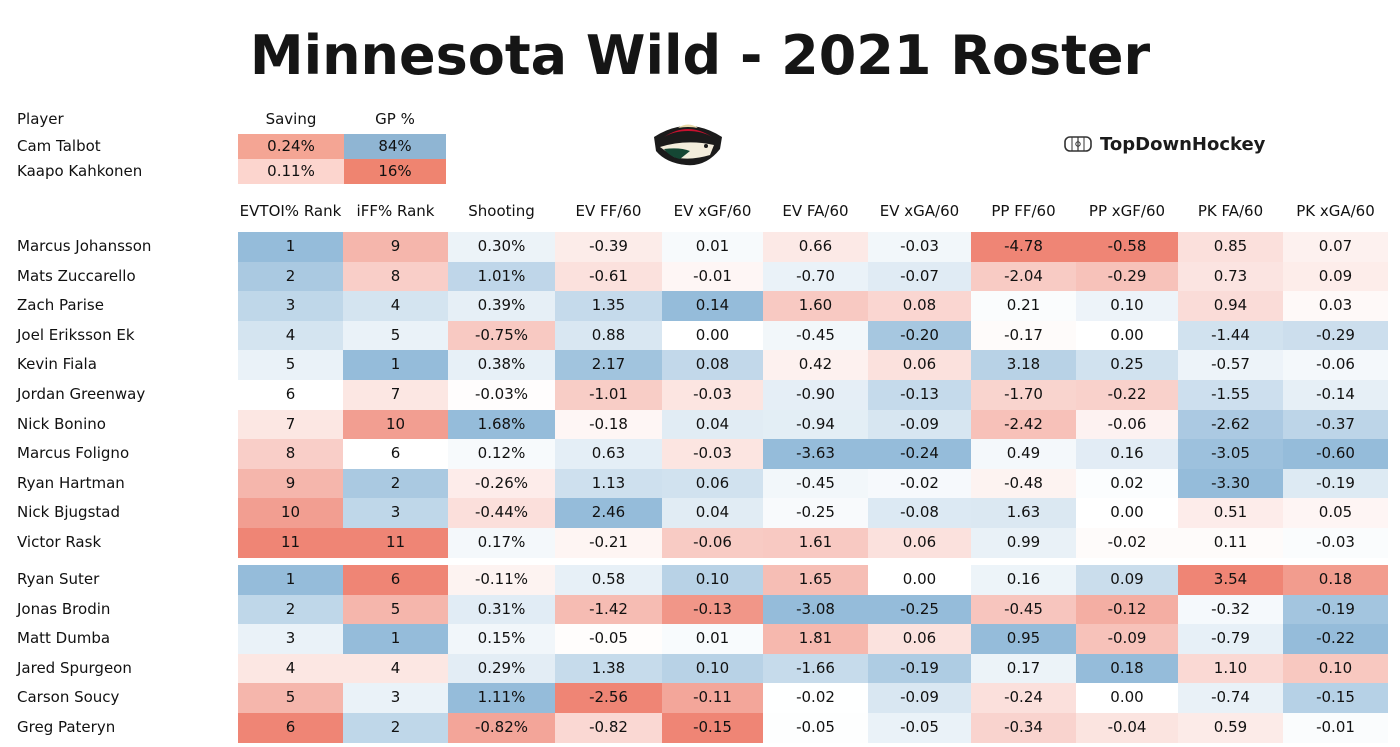 Image resolution: width=1400 pixels, height=747 pixels. What do you see at coordinates (712, 698) in the screenshot?
I see `stat-cell: -0.11` at bounding box center [712, 698].